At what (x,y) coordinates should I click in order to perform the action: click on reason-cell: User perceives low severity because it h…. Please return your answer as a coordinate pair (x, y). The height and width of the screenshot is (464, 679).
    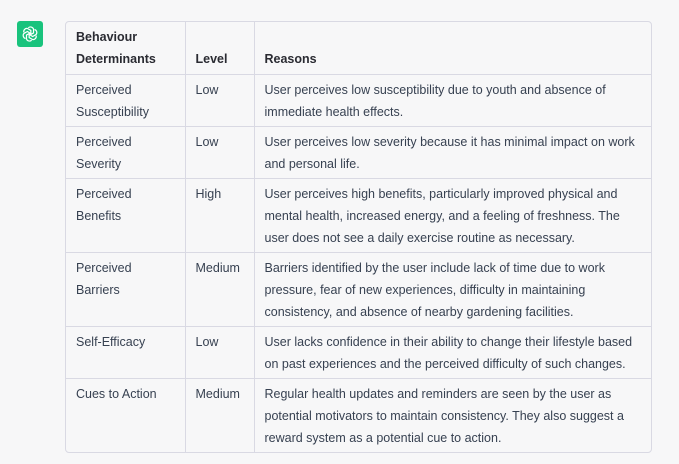
    Looking at the image, I should click on (452, 152).